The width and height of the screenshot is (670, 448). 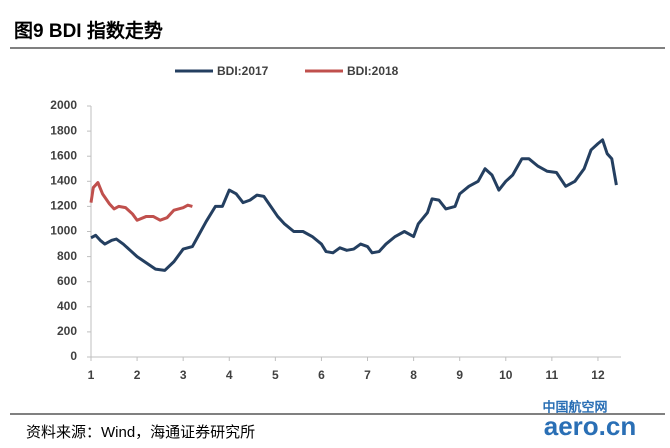 I want to click on x-tick-label: 2, so click(x=137, y=375).